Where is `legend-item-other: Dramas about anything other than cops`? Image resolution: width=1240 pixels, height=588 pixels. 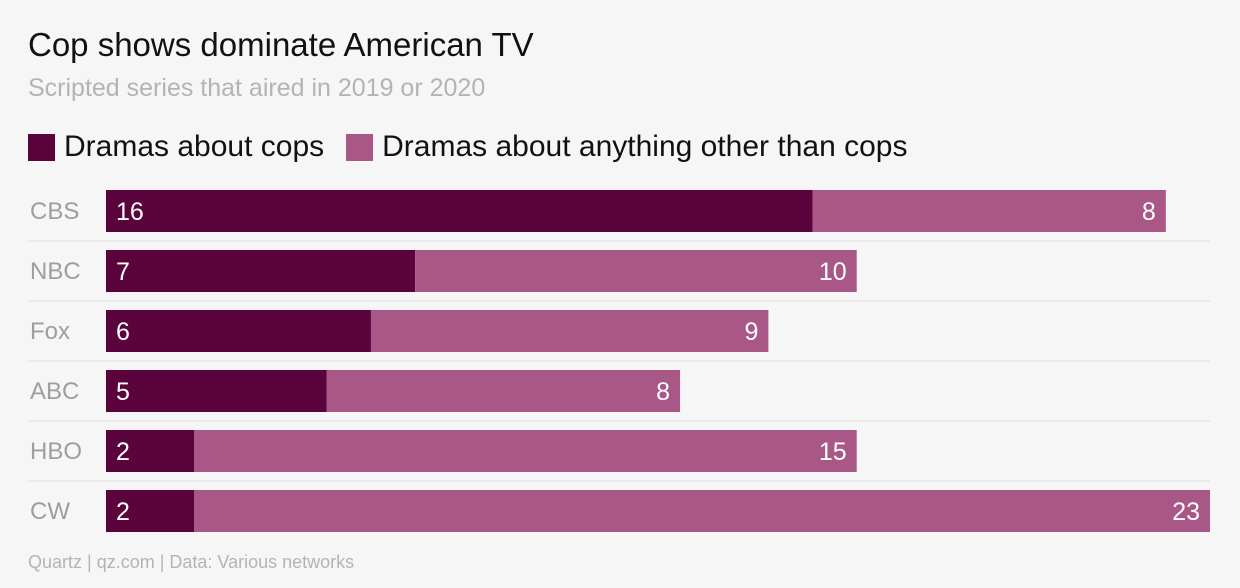 legend-item-other: Dramas about anything other than cops is located at coordinates (626, 147).